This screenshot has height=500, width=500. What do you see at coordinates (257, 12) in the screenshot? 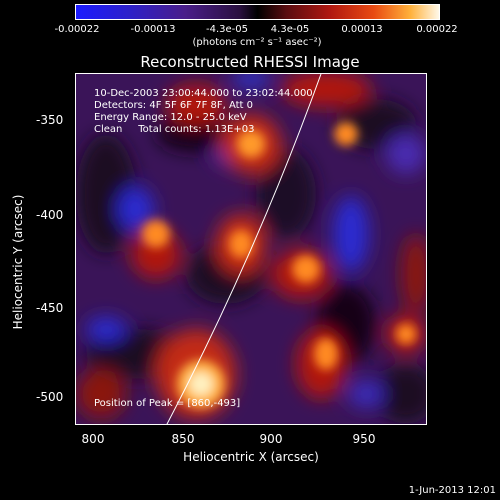
I see `colorbar` at bounding box center [257, 12].